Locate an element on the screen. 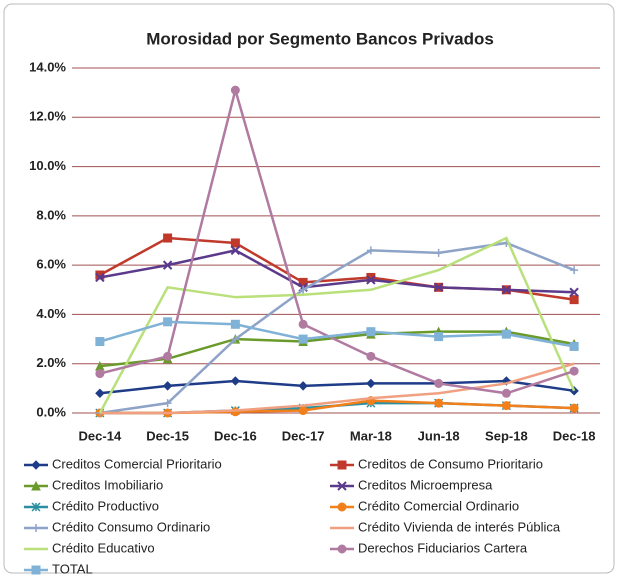 This screenshot has height=577, width=618. legend-label: Crédito Educativo is located at coordinates (103, 547).